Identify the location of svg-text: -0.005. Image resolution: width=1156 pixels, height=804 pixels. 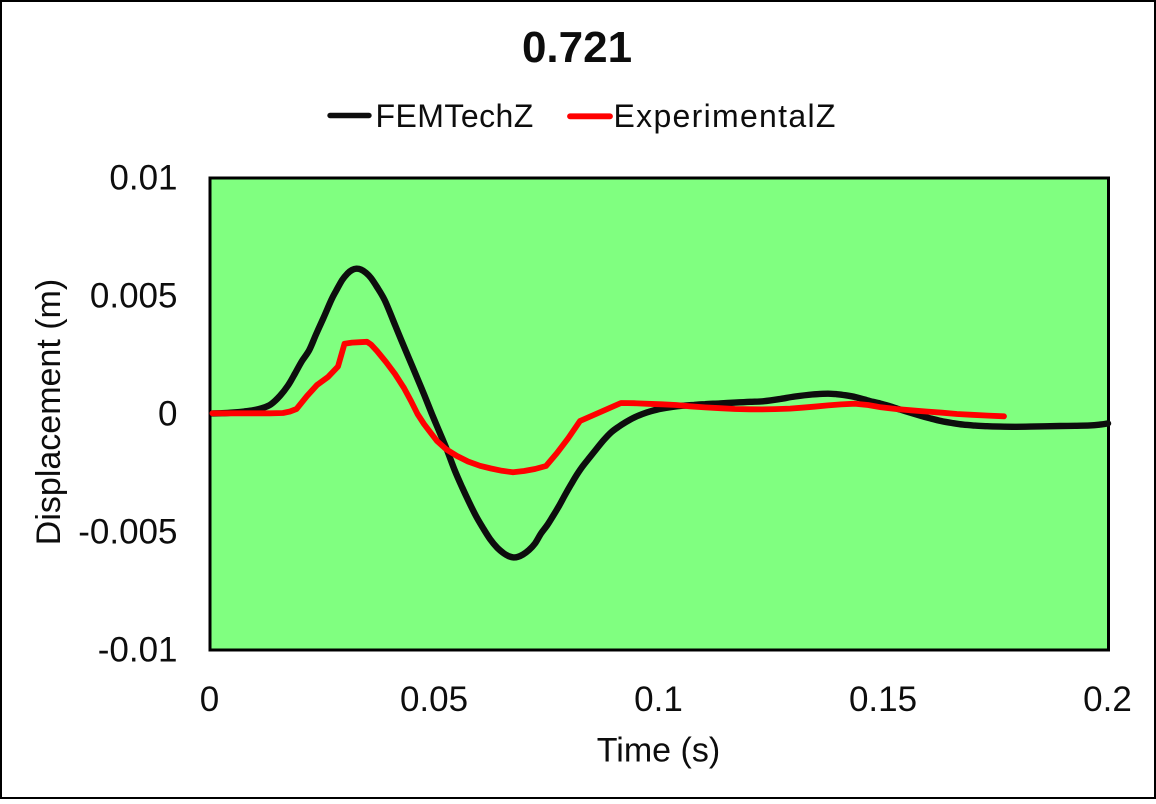
(127, 532).